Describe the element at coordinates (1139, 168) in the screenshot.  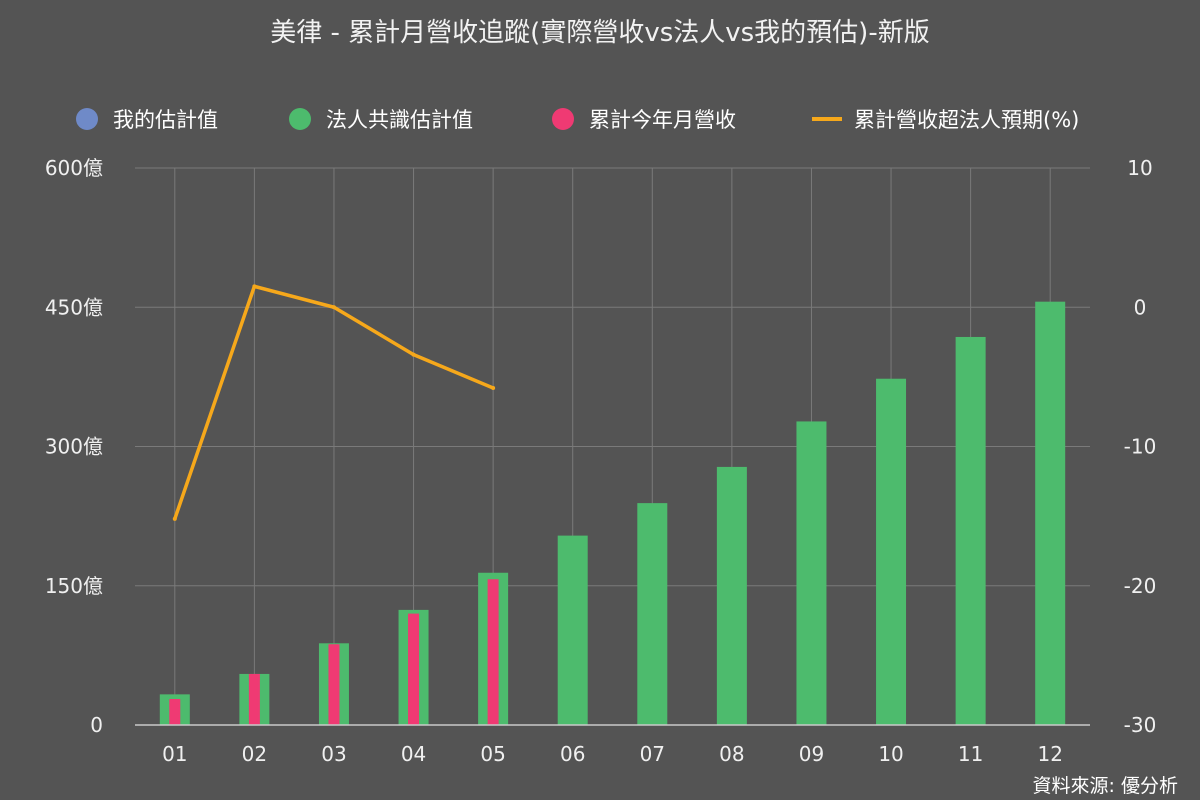
I see `y-right-tick-label: 10` at that location.